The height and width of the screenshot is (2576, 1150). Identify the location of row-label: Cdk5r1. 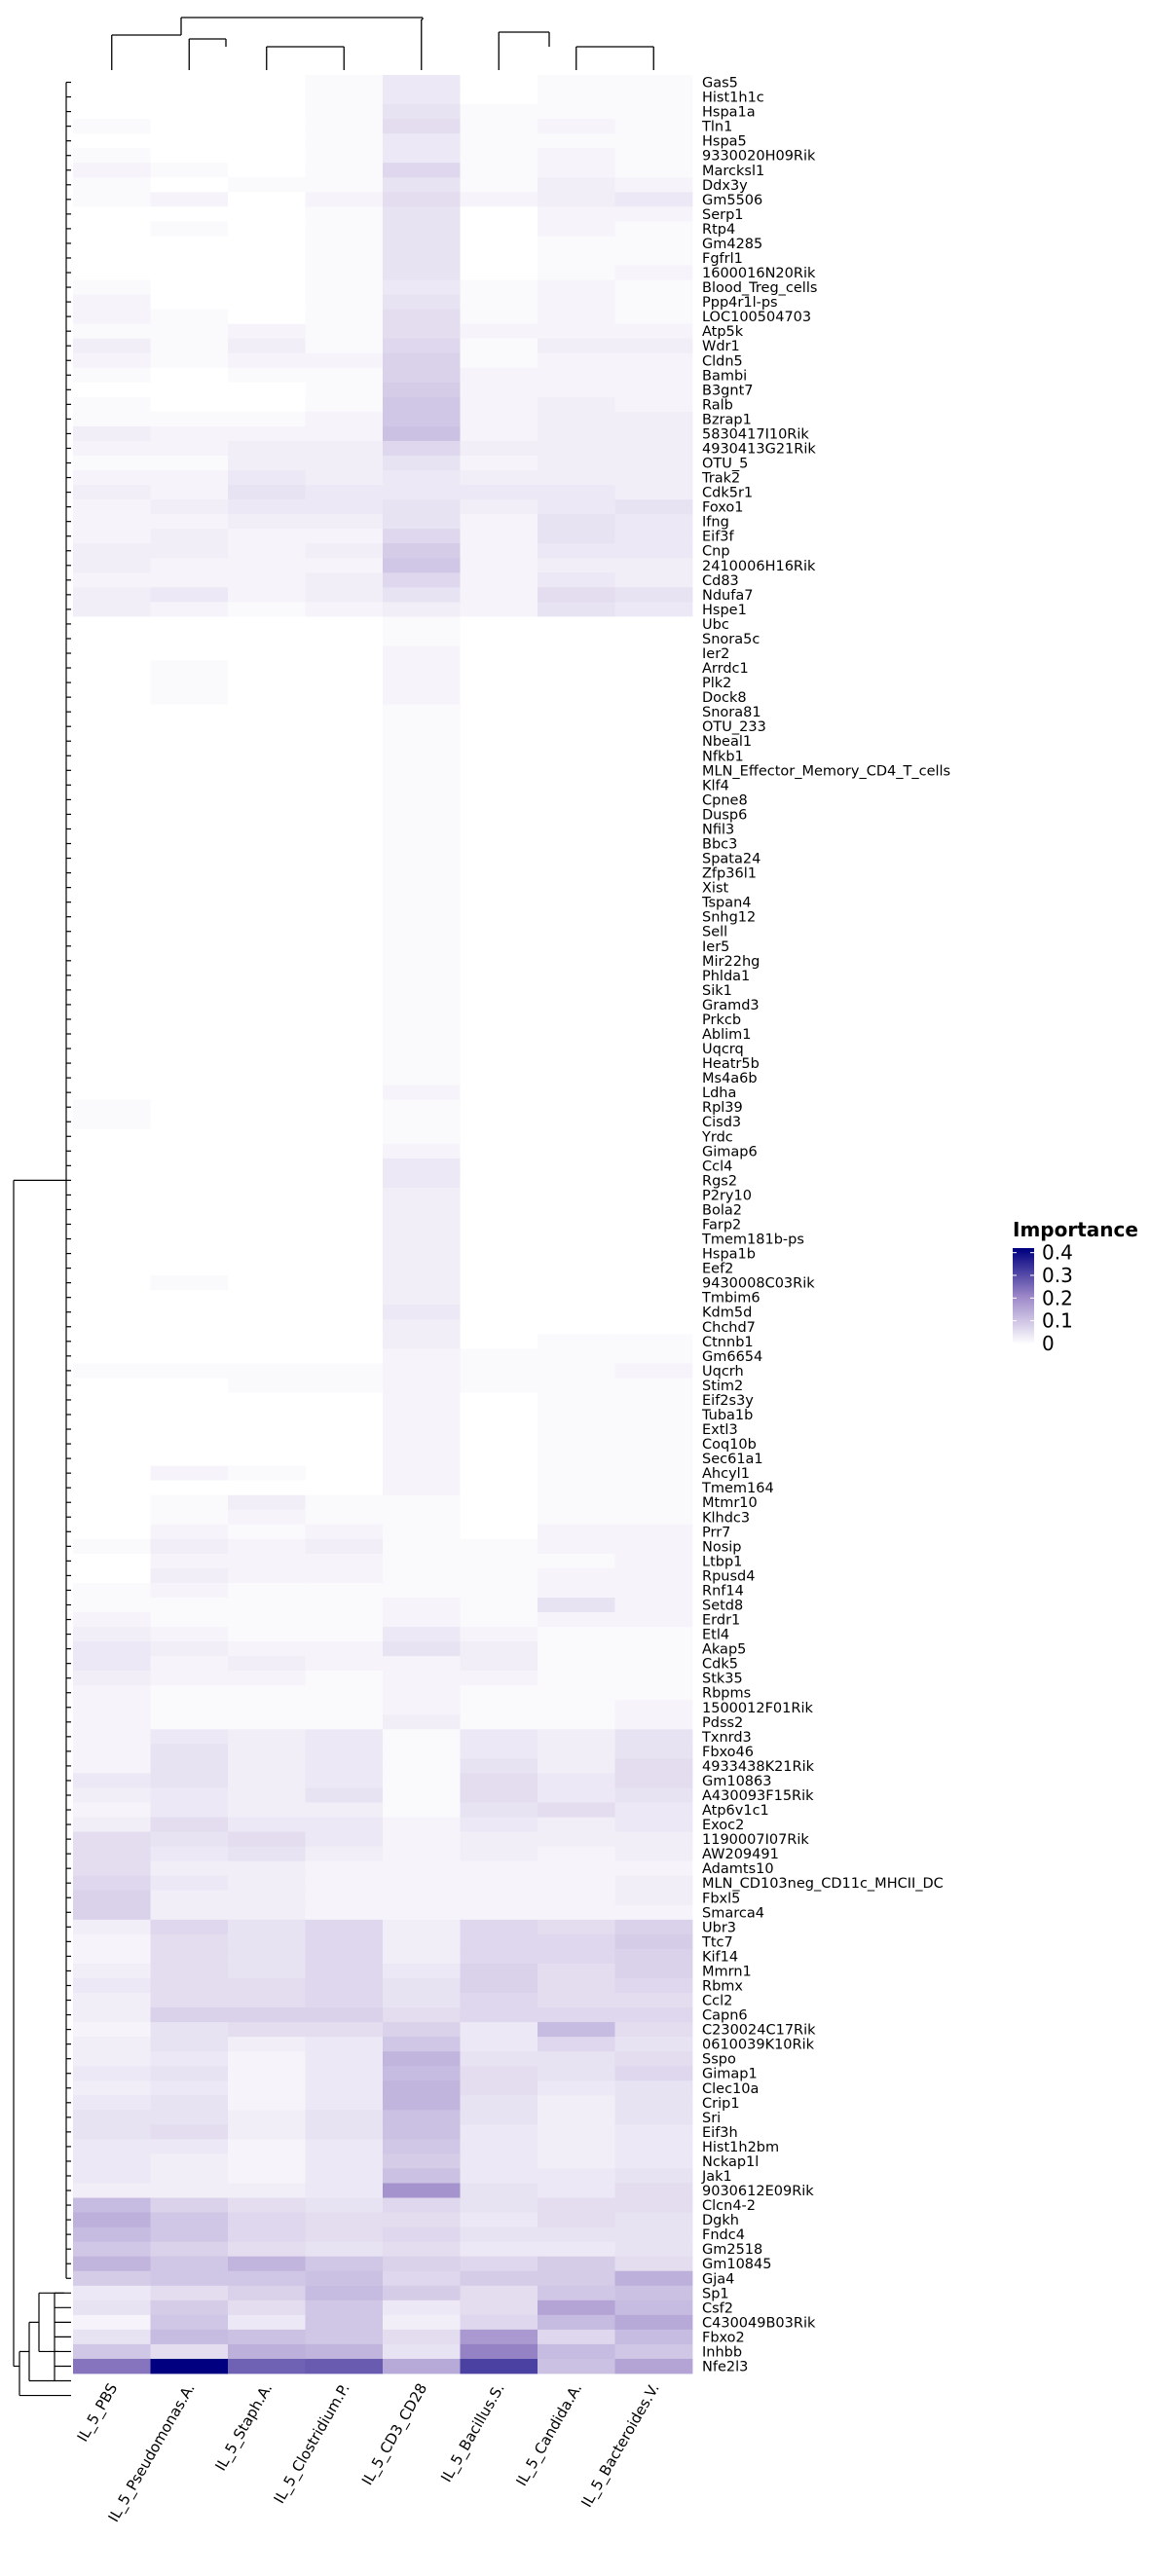
(728, 493).